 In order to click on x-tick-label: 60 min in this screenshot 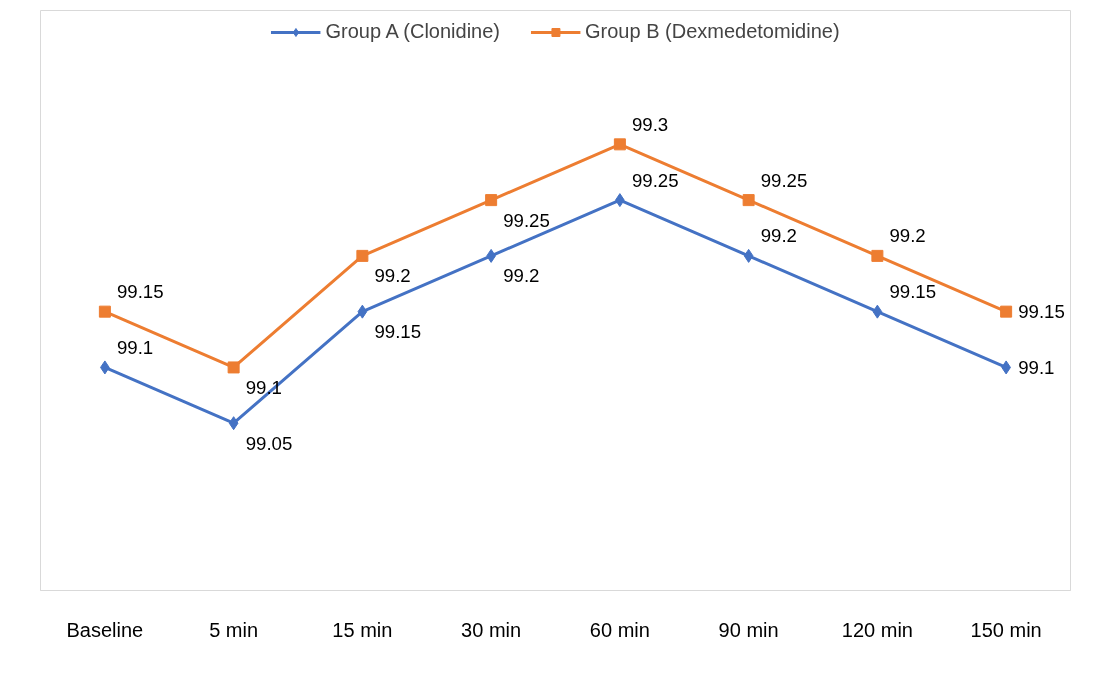, I will do `click(619, 629)`.